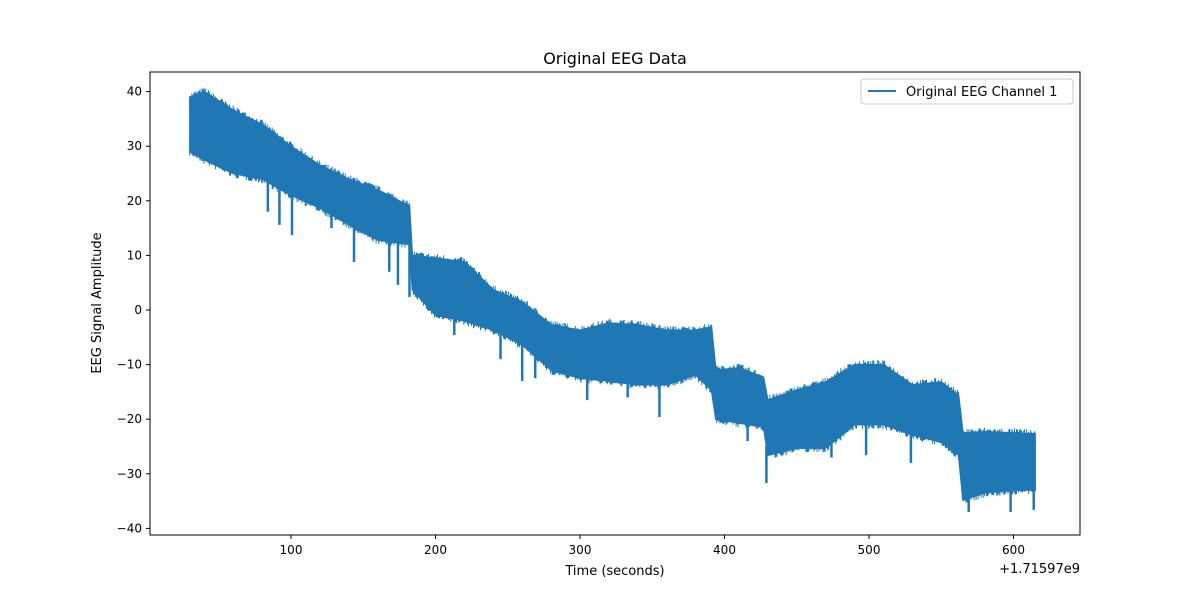  Describe the element at coordinates (291, 550) in the screenshot. I see `x-tick-label: 100` at that location.